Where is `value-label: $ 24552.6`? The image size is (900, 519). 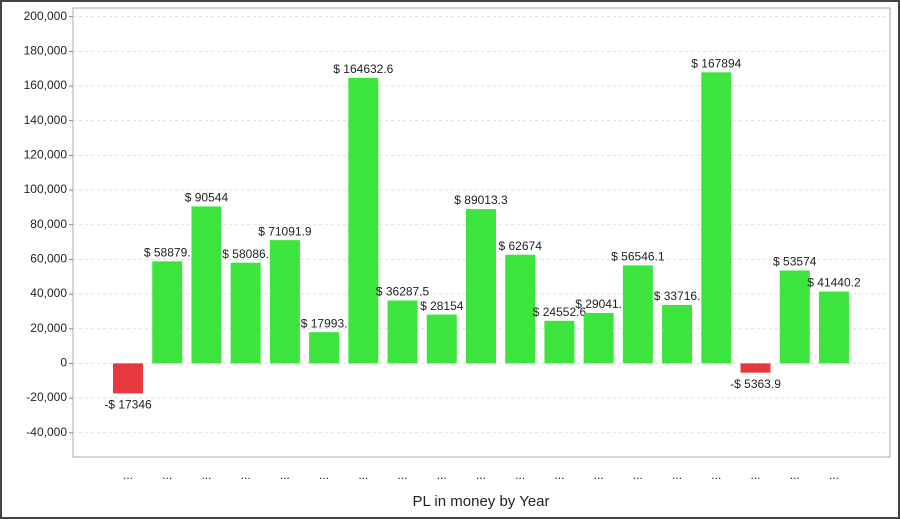
value-label: $ 24552.6 is located at coordinates (560, 312).